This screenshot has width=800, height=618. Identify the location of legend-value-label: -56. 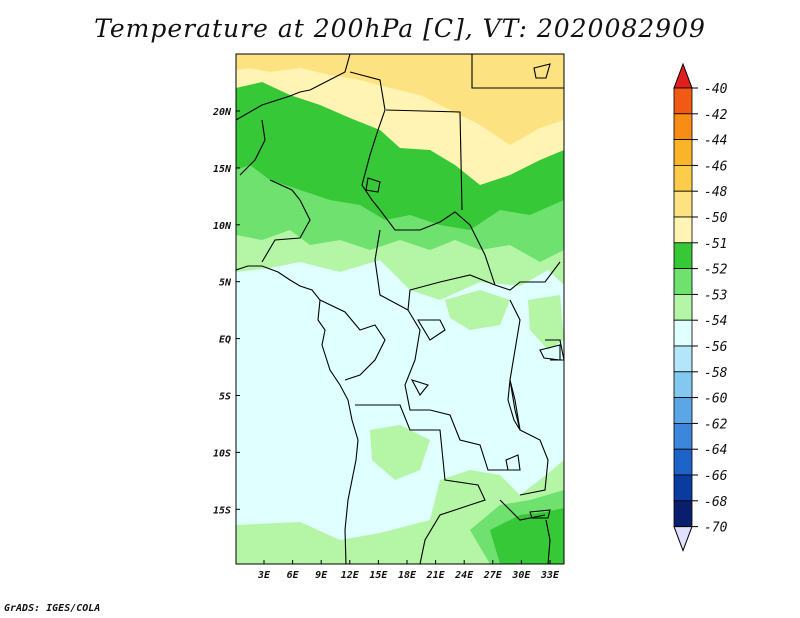
(716, 347).